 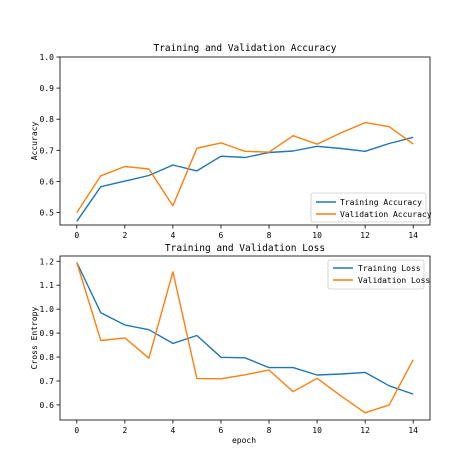 What do you see at coordinates (244, 48) in the screenshot?
I see `accuracy-chart-title: Training and Validation Accuracy` at bounding box center [244, 48].